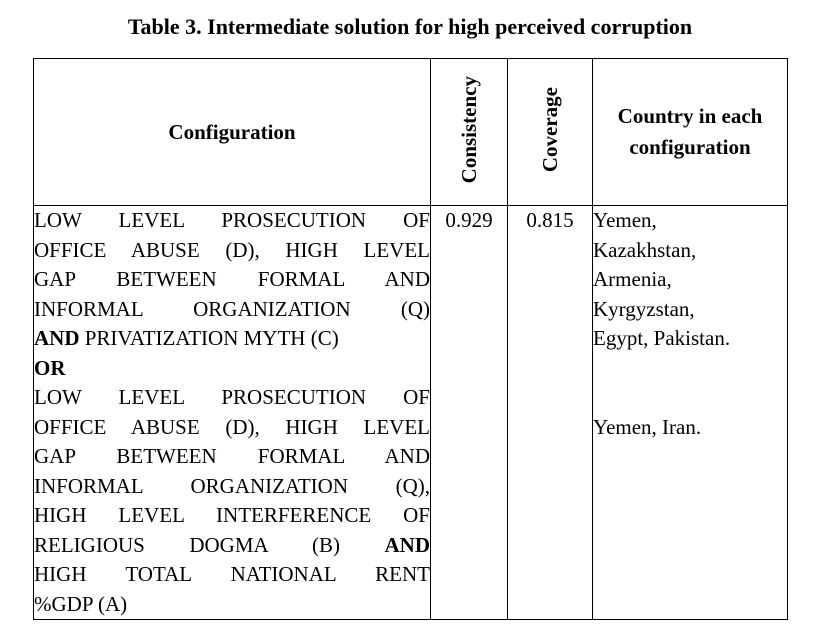  I want to click on condition-text: %GDP (A), so click(81, 603).